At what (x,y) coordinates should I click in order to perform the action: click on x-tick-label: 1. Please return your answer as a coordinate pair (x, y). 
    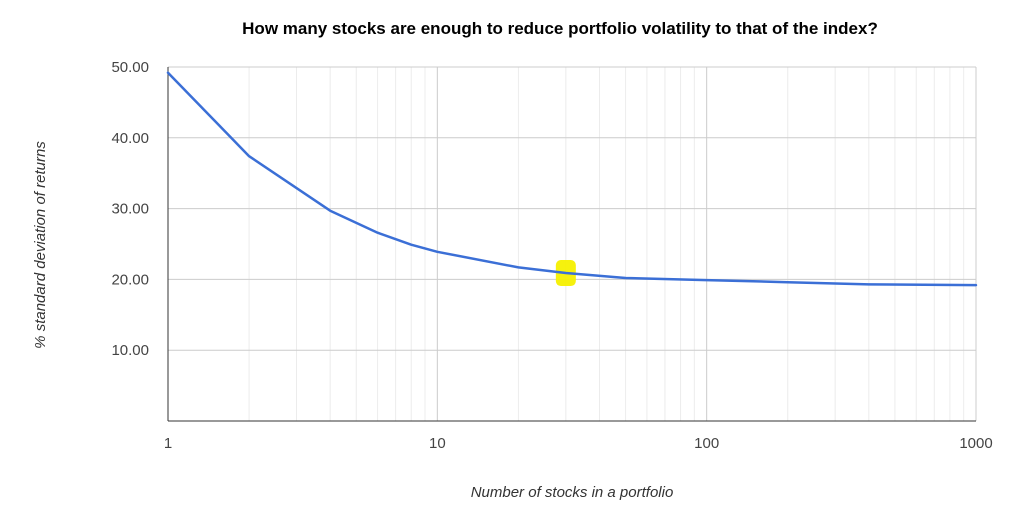
    Looking at the image, I should click on (168, 443).